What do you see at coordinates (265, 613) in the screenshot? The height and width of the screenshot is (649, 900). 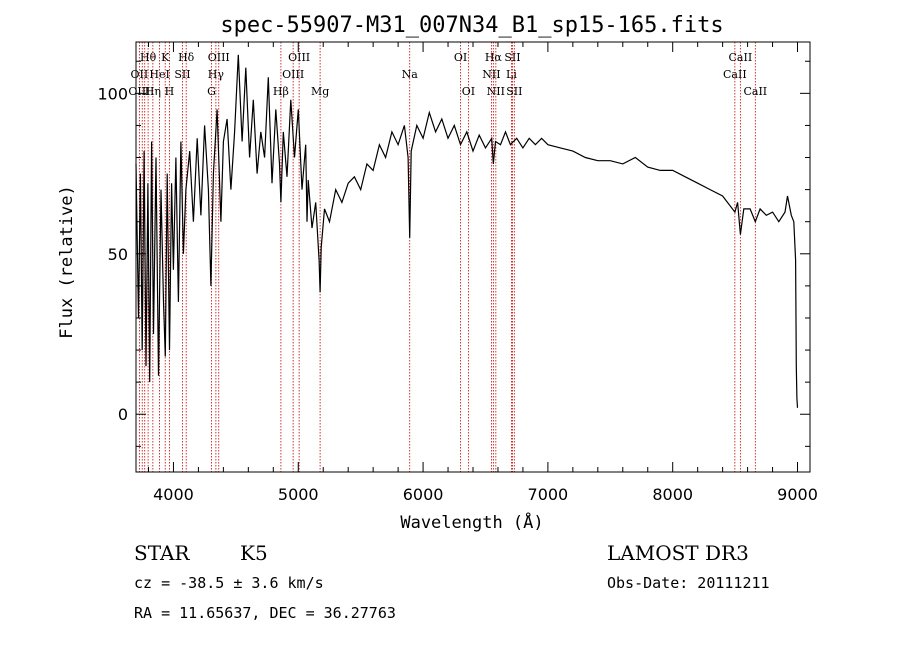 I see `coordinates: RA = 11.65637, DEC = 36.27763` at bounding box center [265, 613].